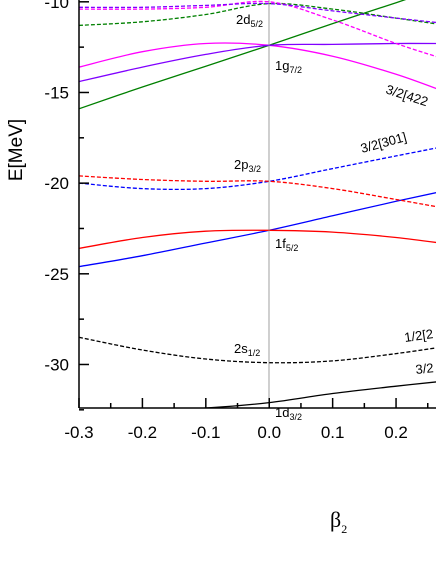 Image resolution: width=436 pixels, height=564 pixels. Describe the element at coordinates (56, 183) in the screenshot. I see `y-tick-label: -20` at that location.